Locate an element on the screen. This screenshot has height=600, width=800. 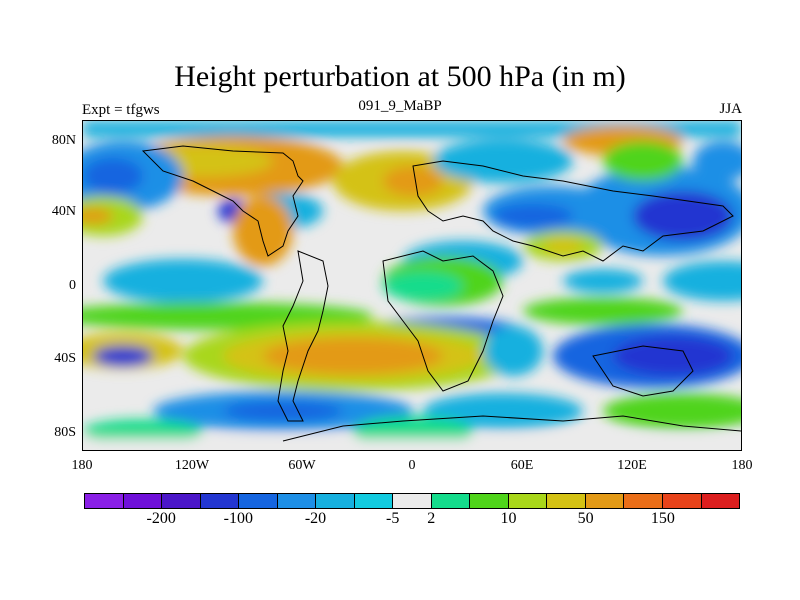
y-tick-label: 0 is located at coordinates (72, 285).